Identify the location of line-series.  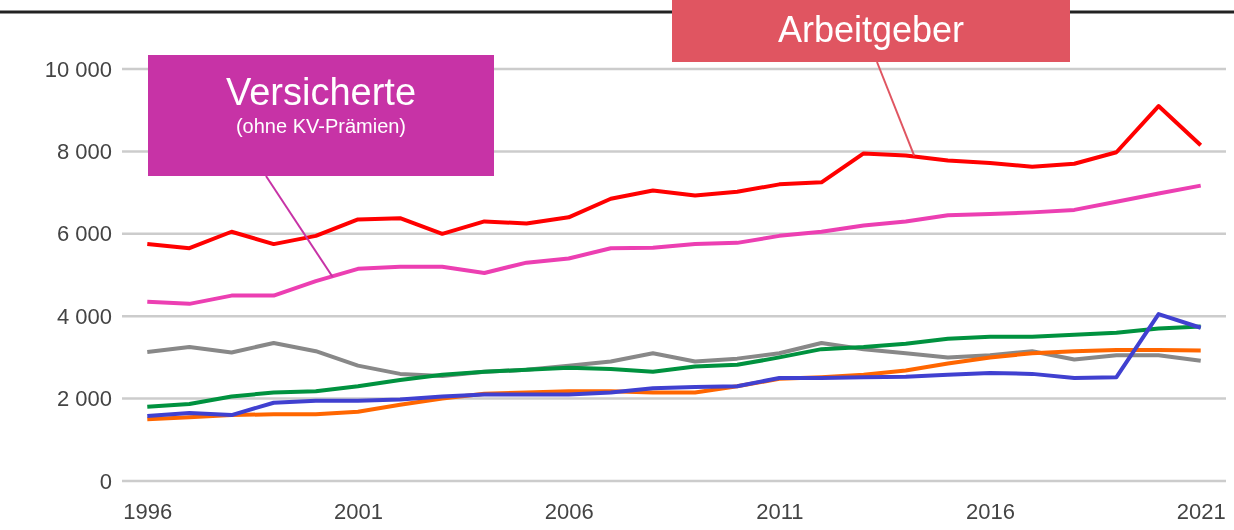
(674, 366).